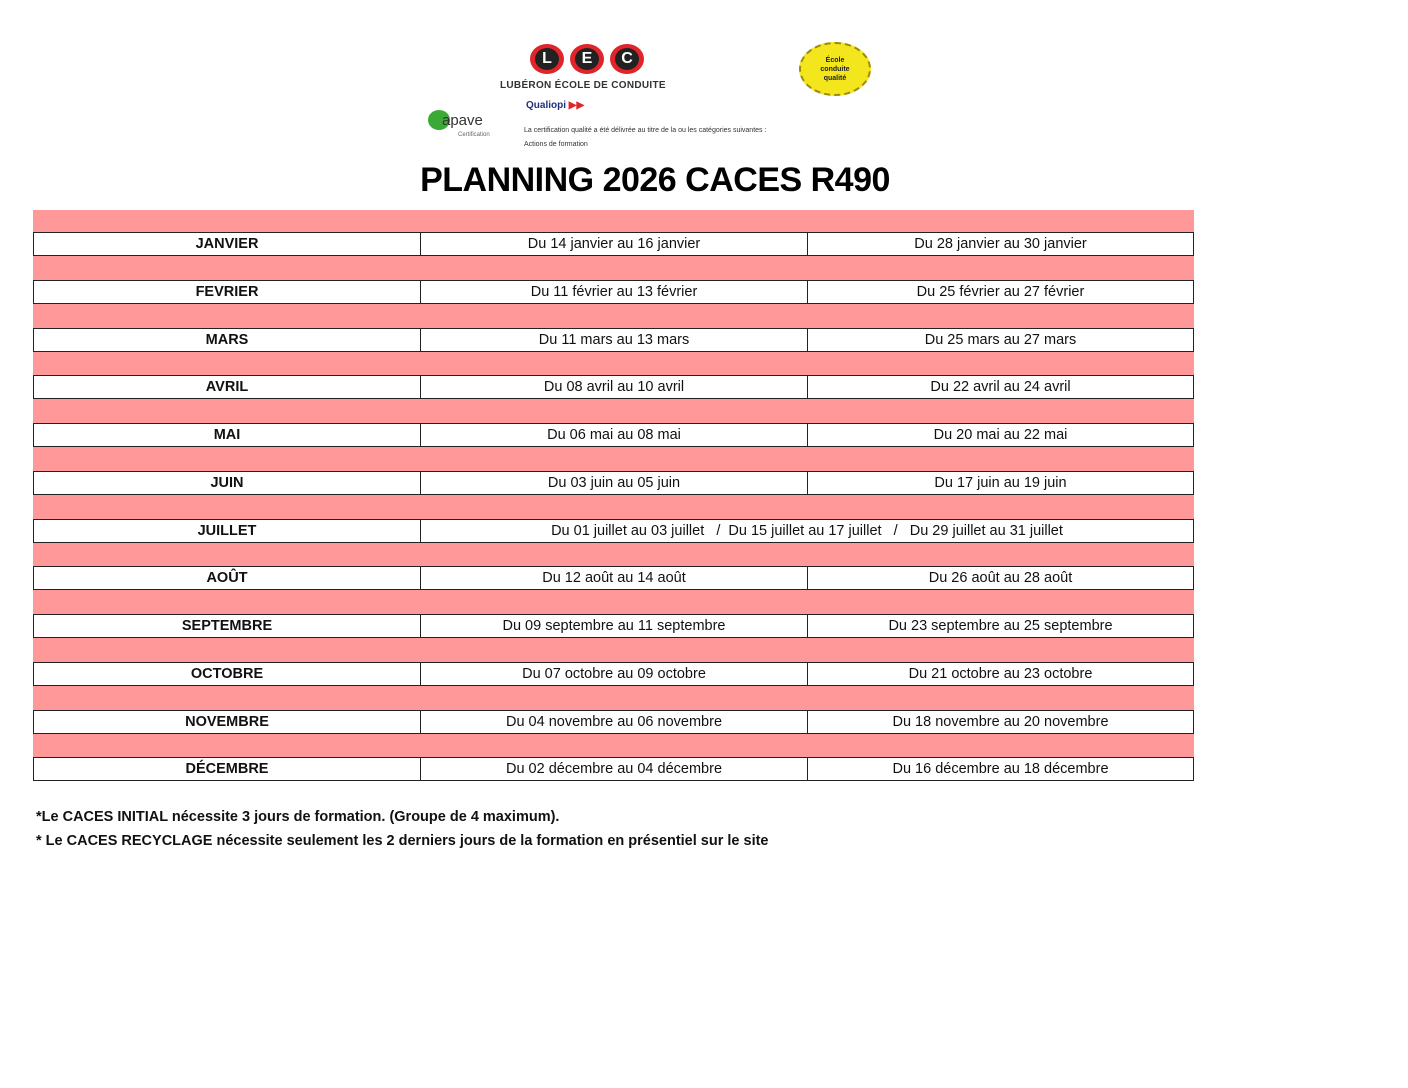  I want to click on session-cell: Du 25 mars au 27 mars, so click(1000, 339).